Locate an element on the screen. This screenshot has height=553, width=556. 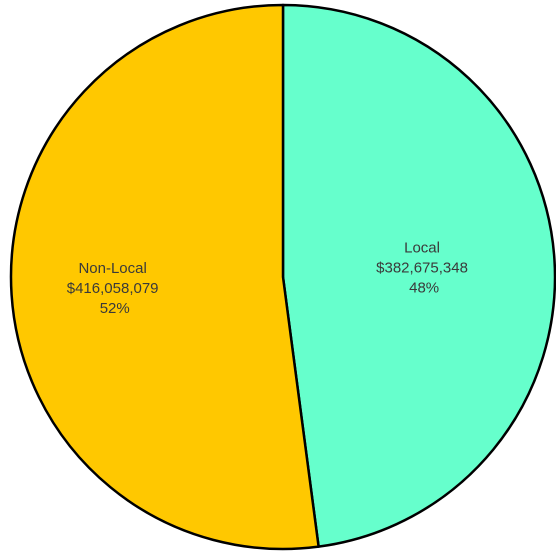
slice-label-local-value: $382,675,348 is located at coordinates (422, 268).